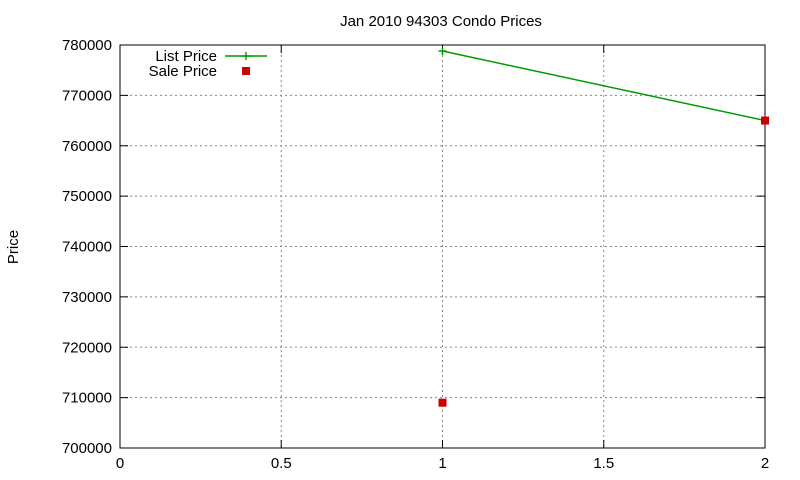 This screenshot has width=800, height=480. I want to click on legend-label-sale-price: Sale Price, so click(183, 71).